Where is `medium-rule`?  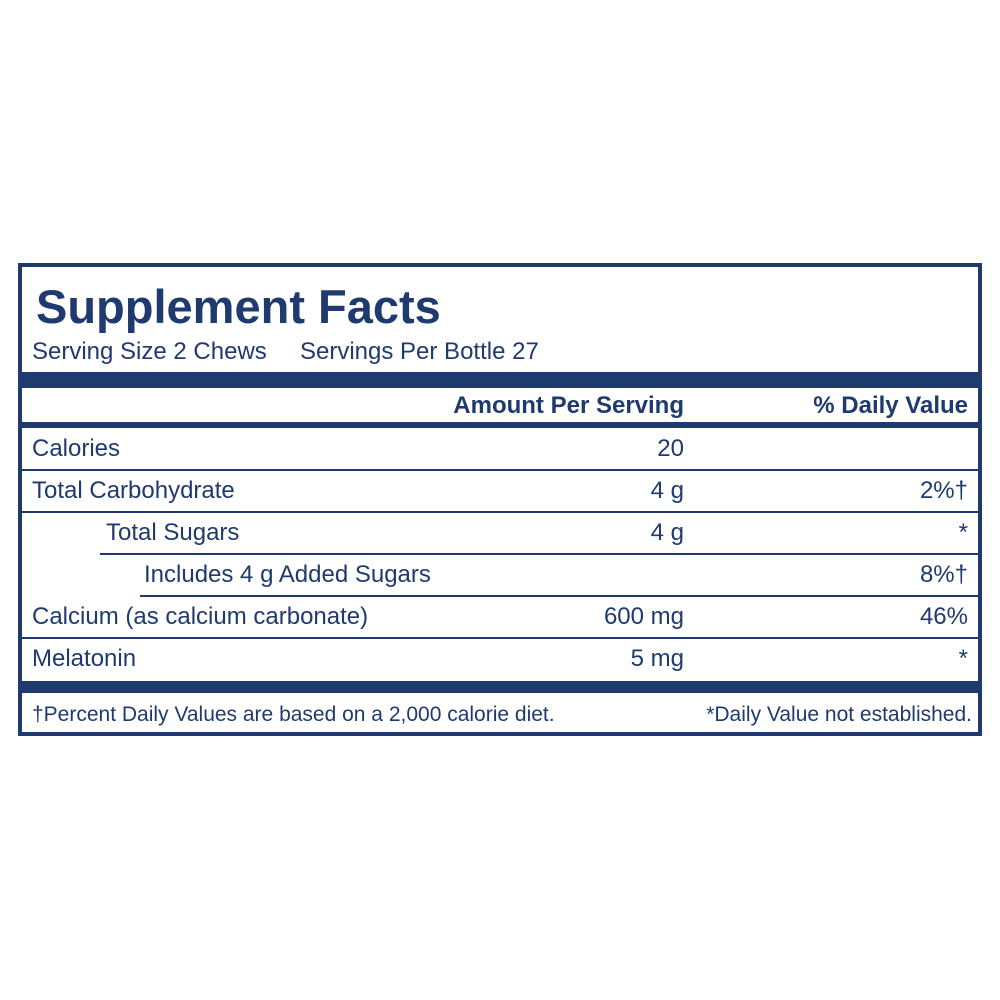
medium-rule is located at coordinates (500, 425).